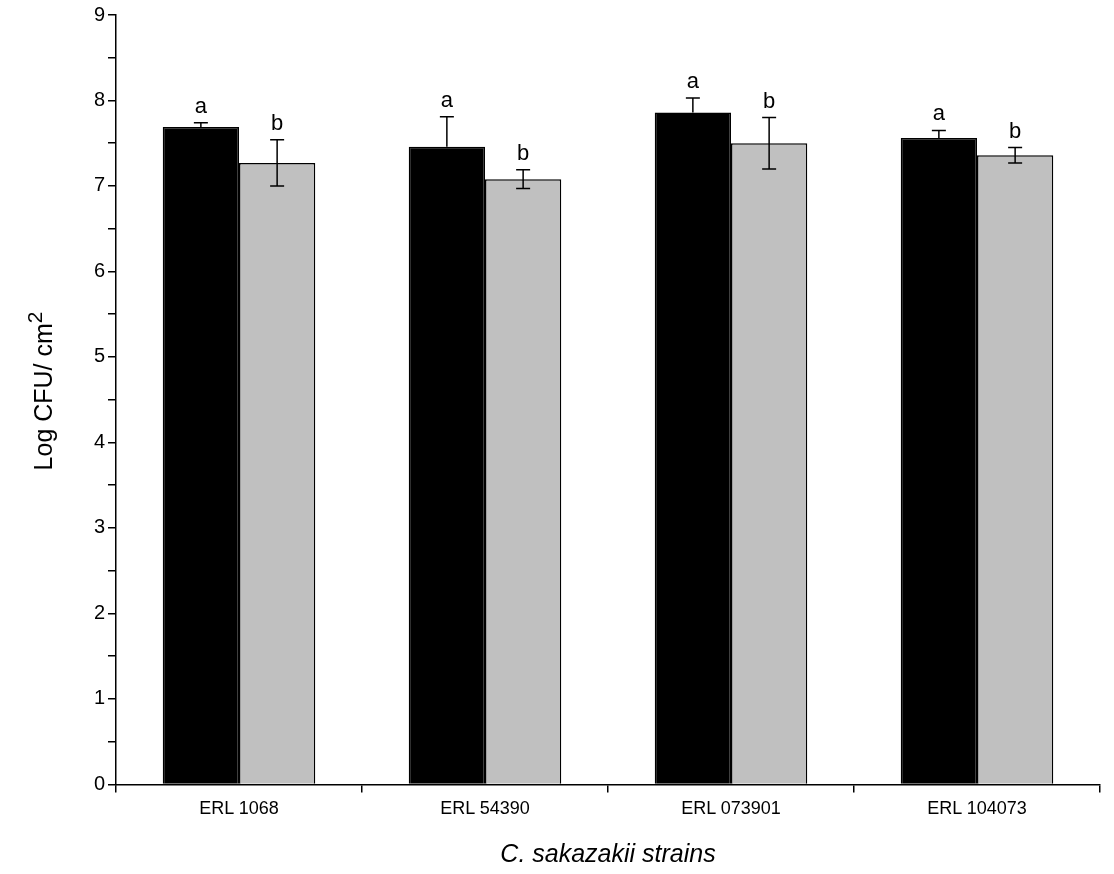  Describe the element at coordinates (485, 808) in the screenshot. I see `x-tick-label: ERL 54390` at that location.